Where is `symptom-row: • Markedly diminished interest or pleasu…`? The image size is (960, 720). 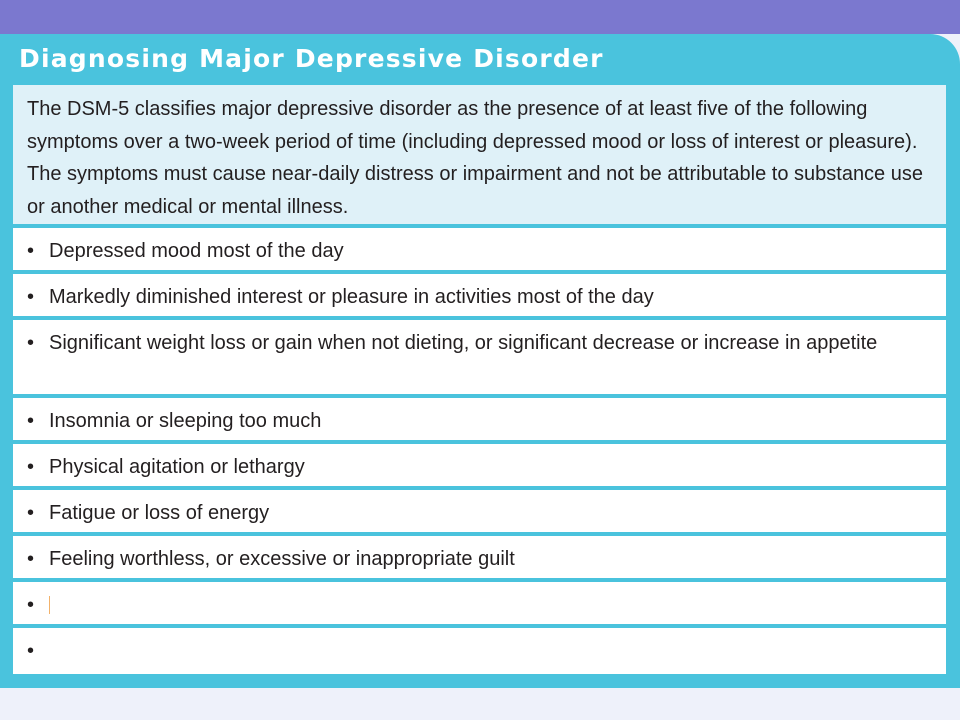
symptom-row: • Markedly diminished interest or pleasu… is located at coordinates (479, 295).